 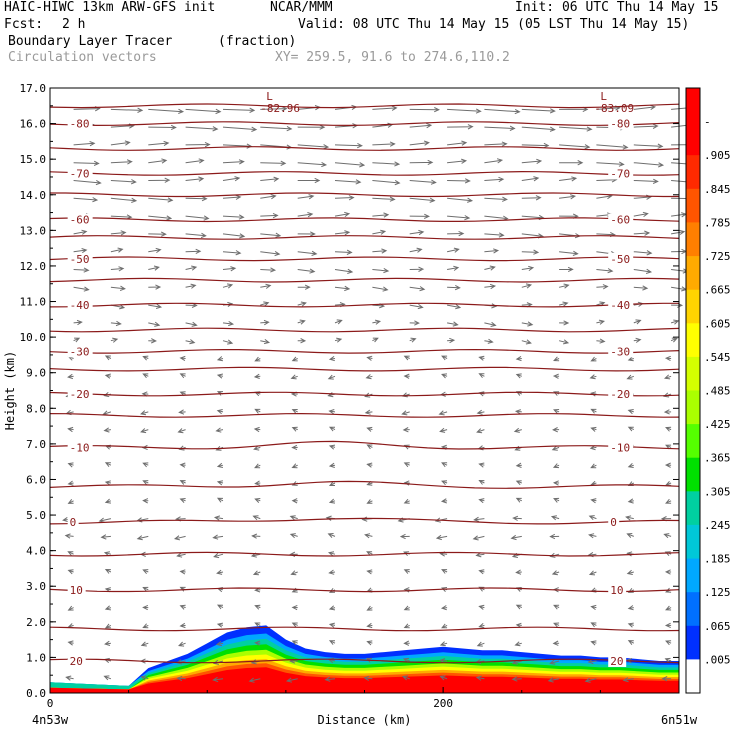 What do you see at coordinates (620, 447) in the screenshot?
I see `isotherm-label: -10` at bounding box center [620, 447].